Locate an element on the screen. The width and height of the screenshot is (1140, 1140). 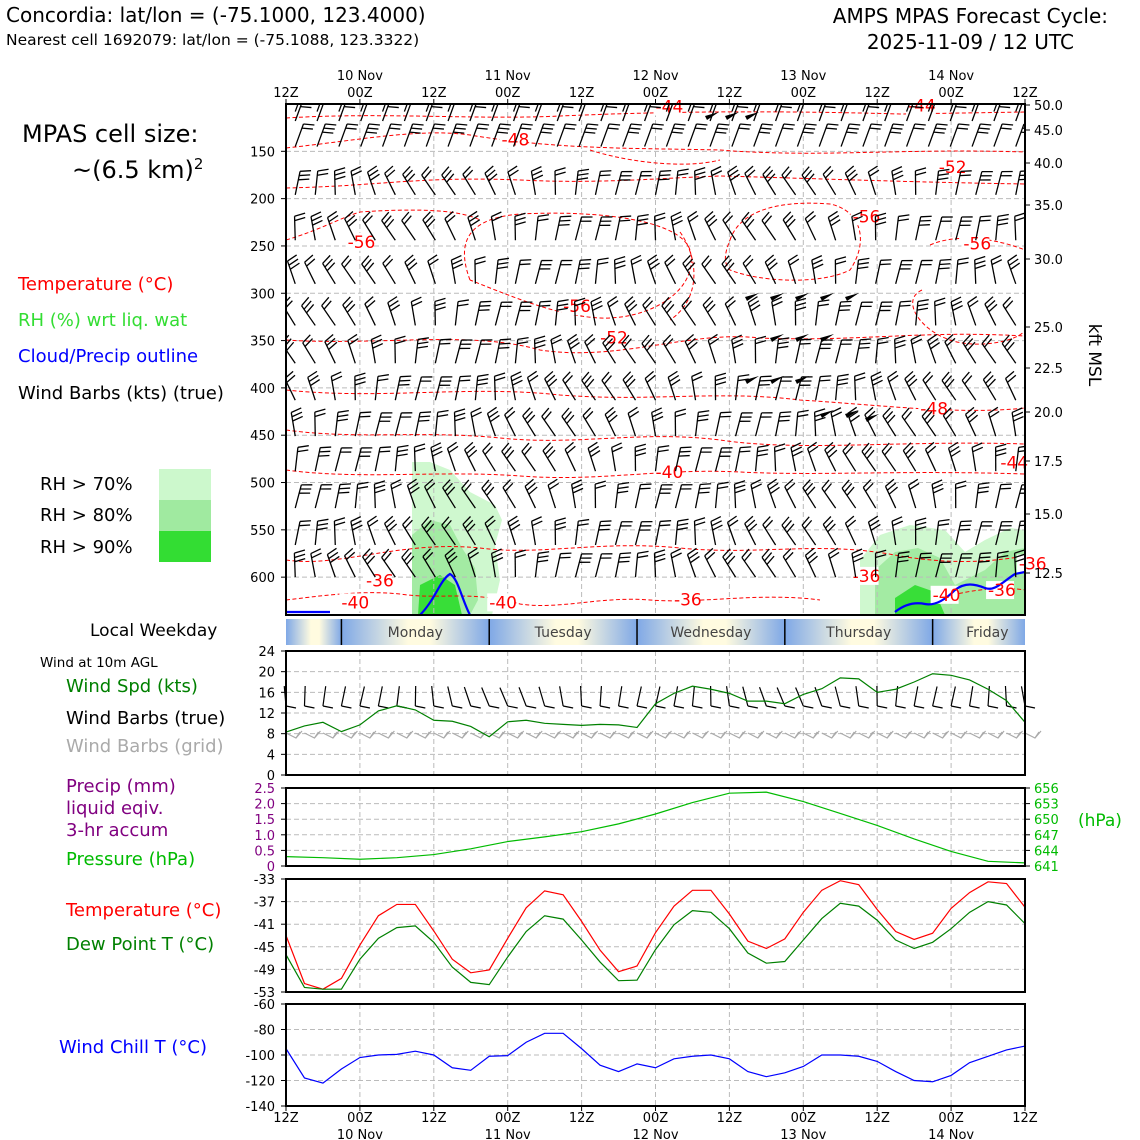
wind-speed-line is located at coordinates (655, 705).